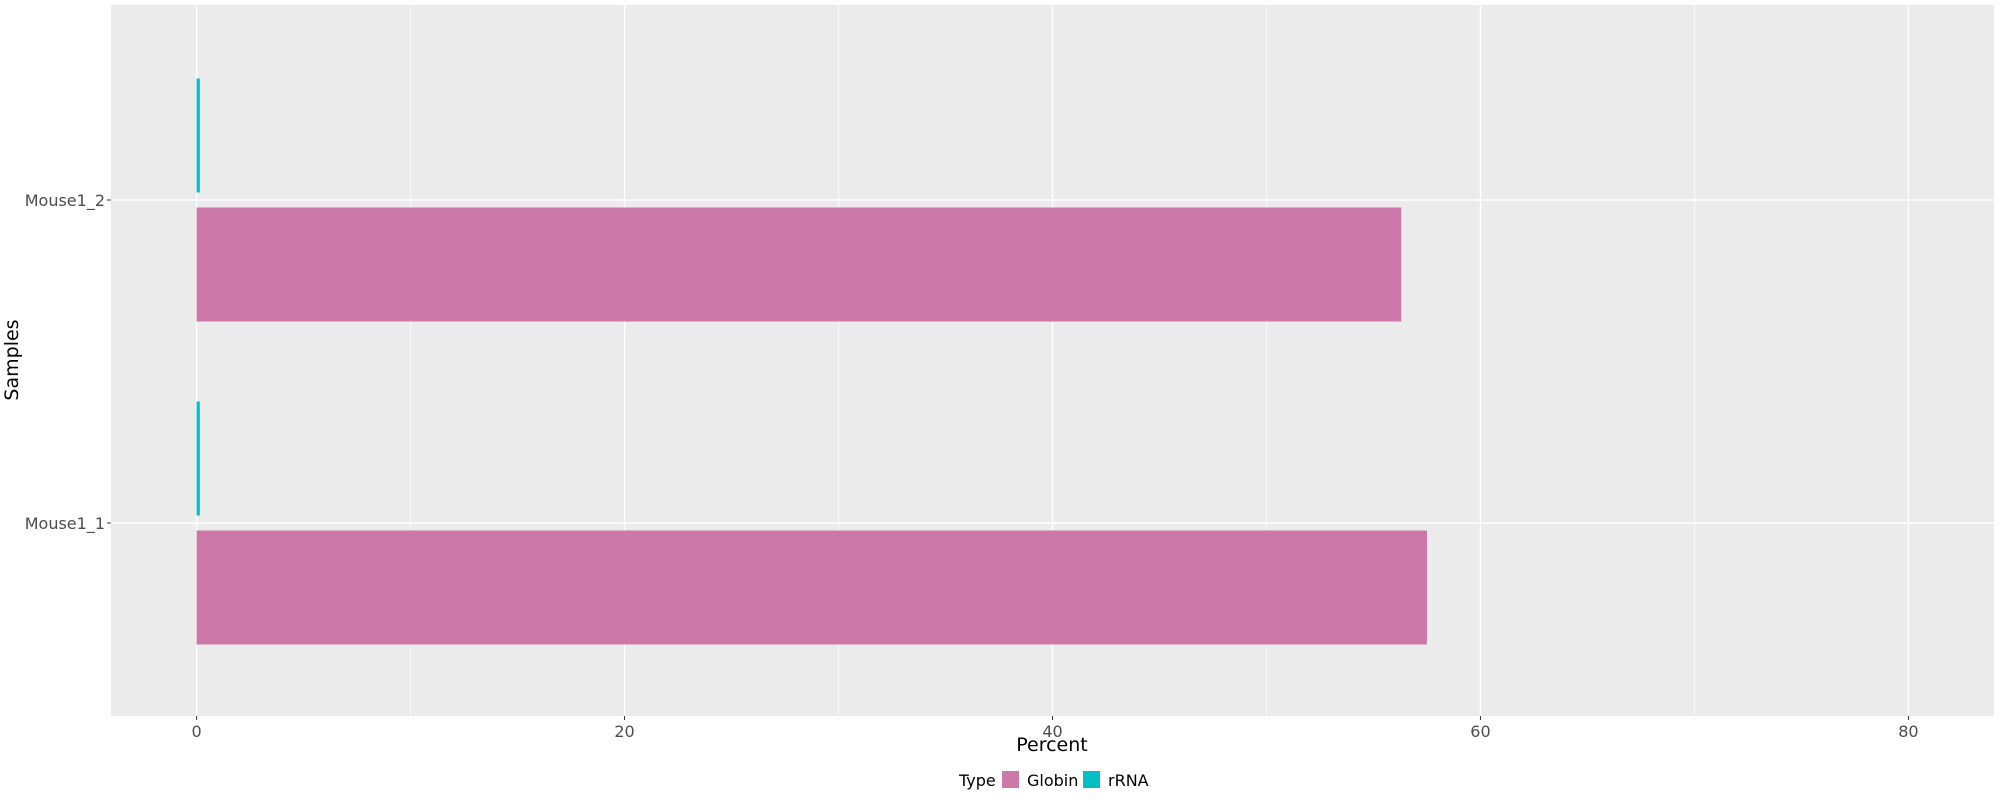  I want to click on x-tick-label: 20, so click(624, 731).